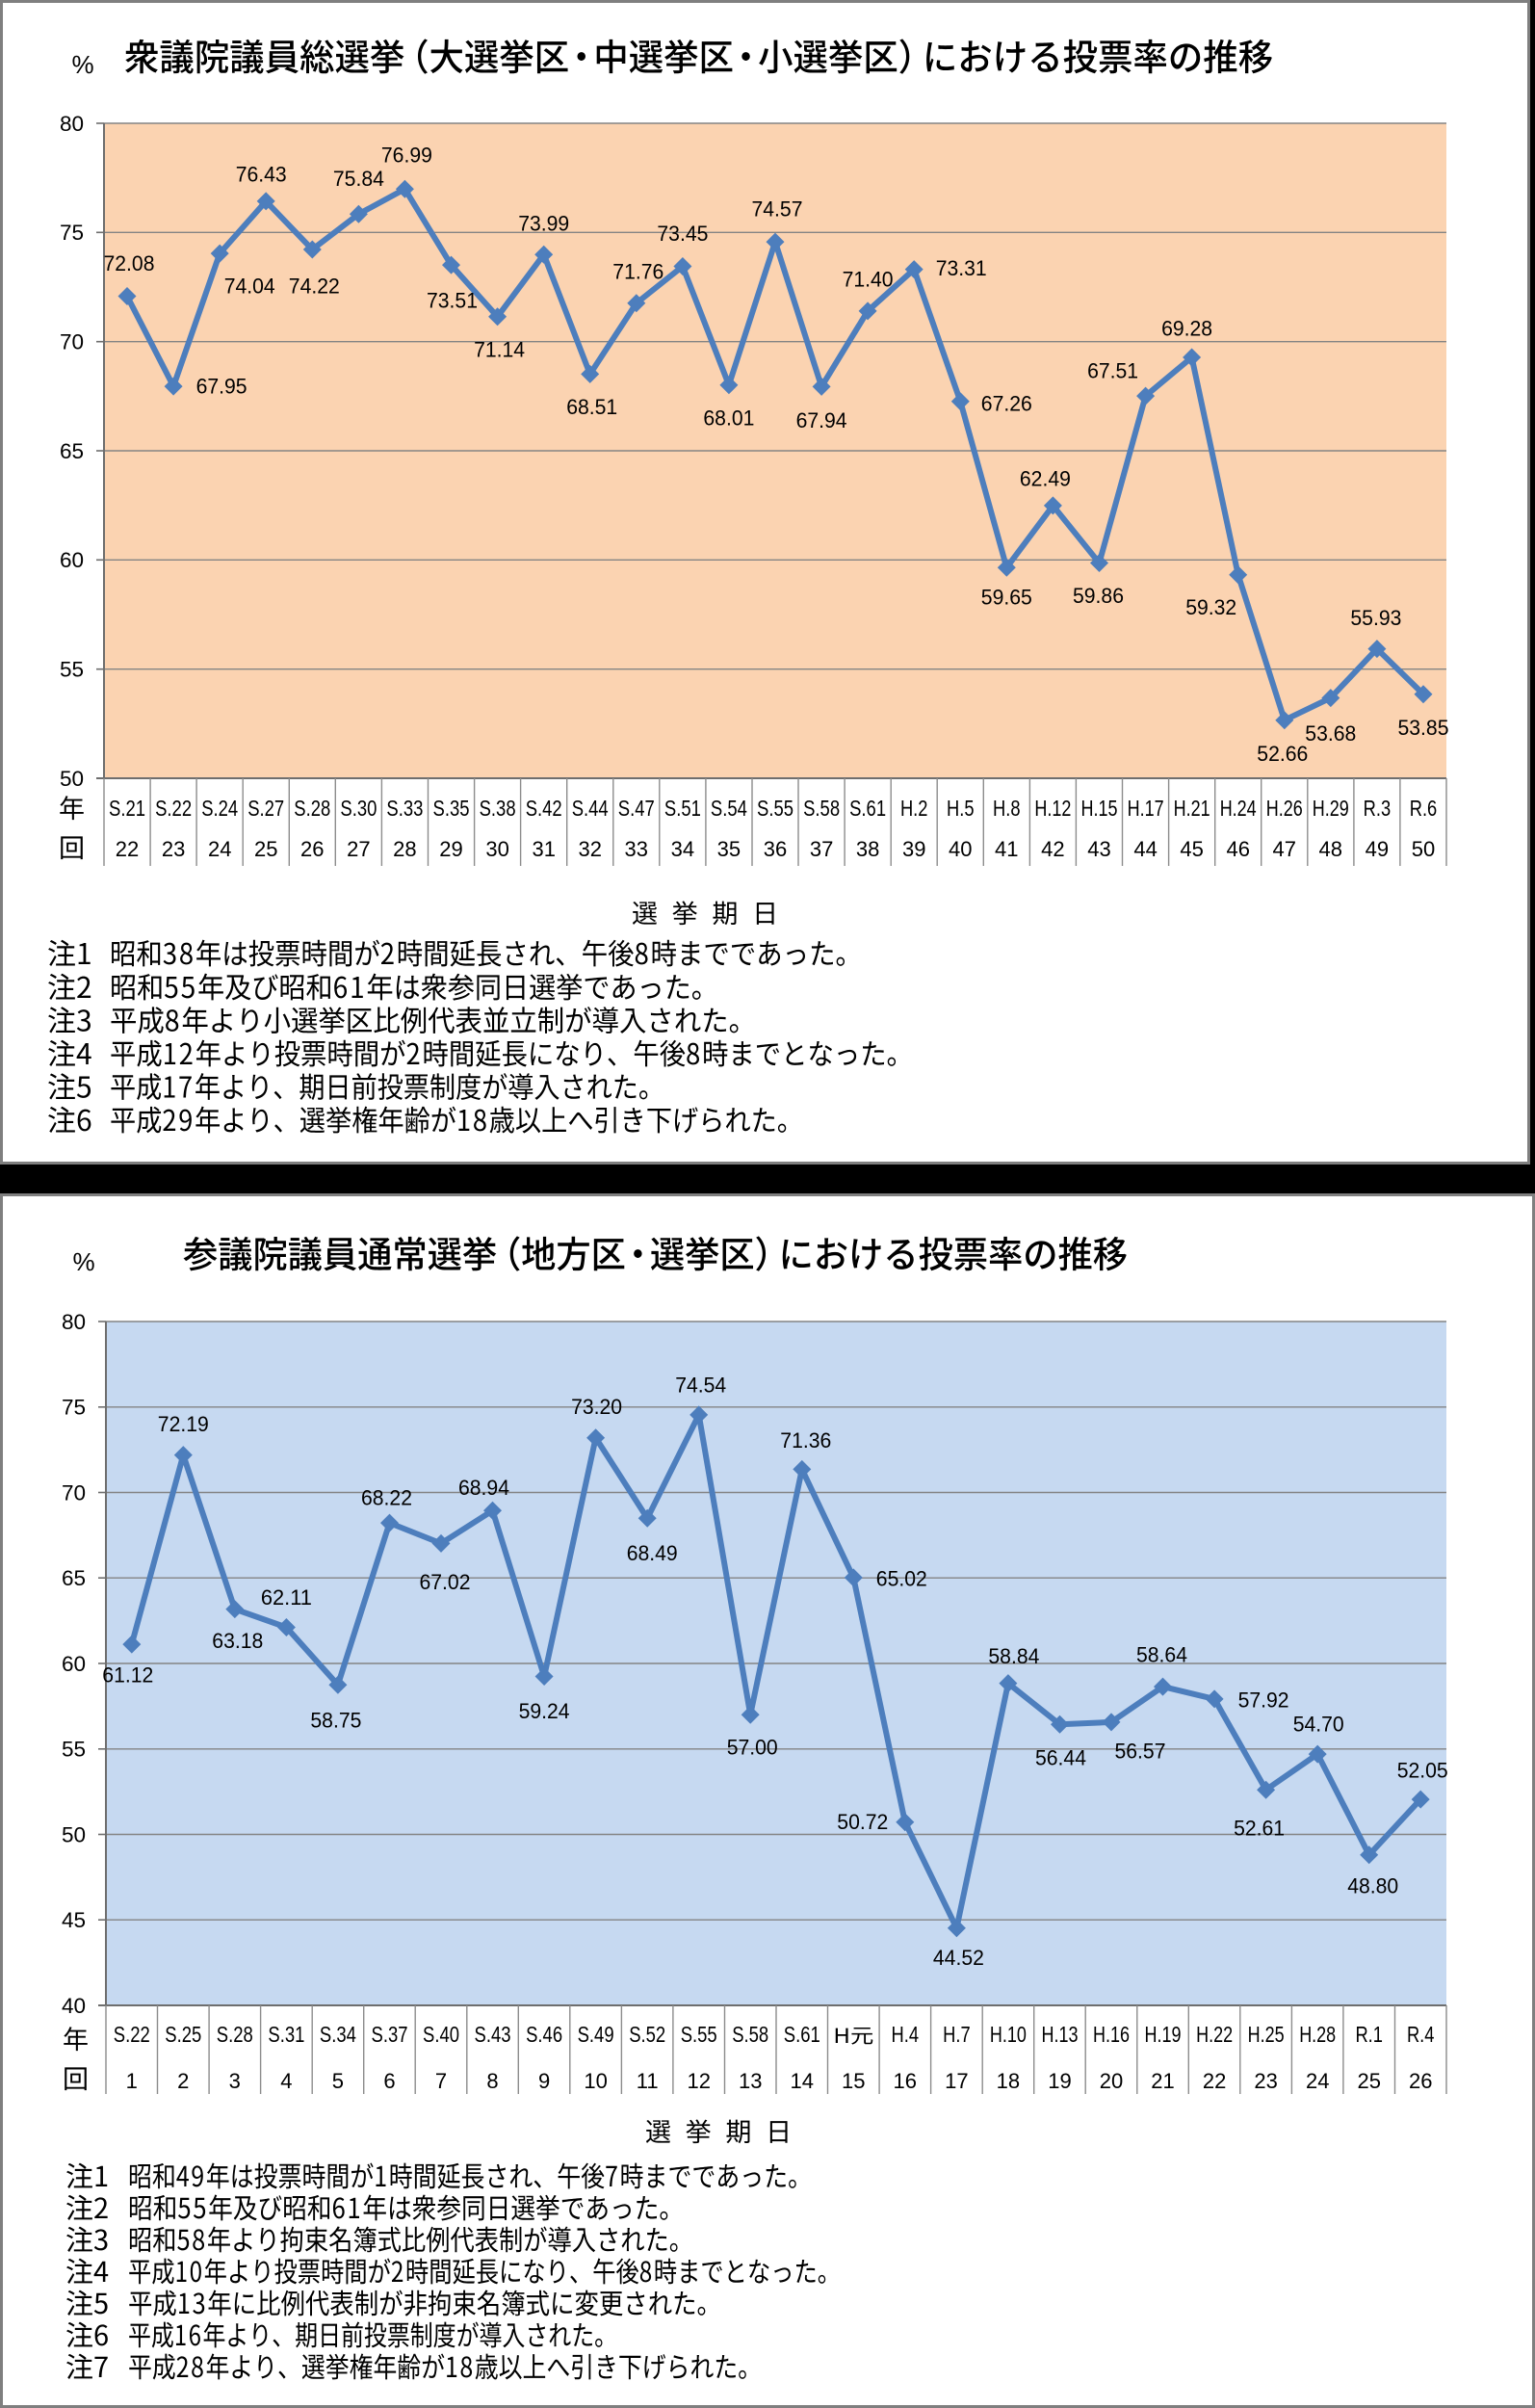 Image resolution: width=1535 pixels, height=2408 pixels. I want to click on svg-text: 59.86, so click(1098, 596).